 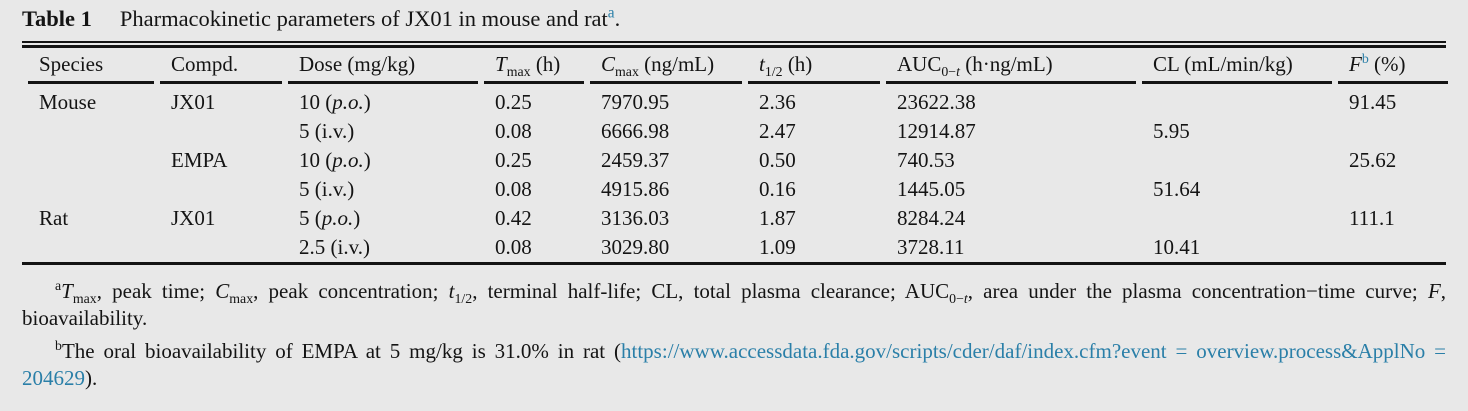 I want to click on col-header-tmax: Tmax (h), so click(x=534, y=66).